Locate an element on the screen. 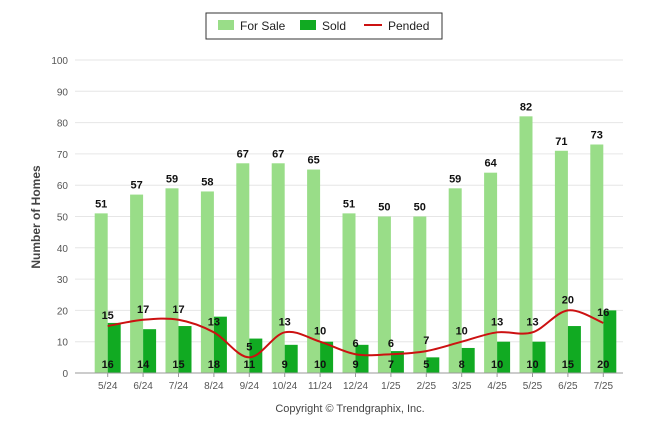 The height and width of the screenshot is (434, 646). y-tick-label: 60 is located at coordinates (63, 186).